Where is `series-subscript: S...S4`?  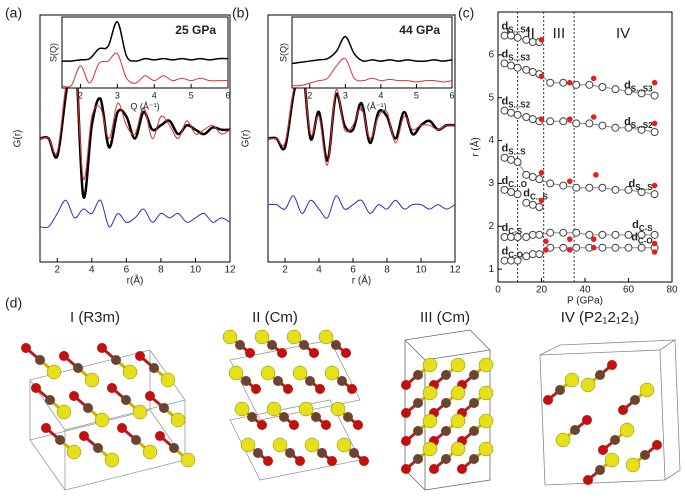 series-subscript: S...S4 is located at coordinates (519, 30).